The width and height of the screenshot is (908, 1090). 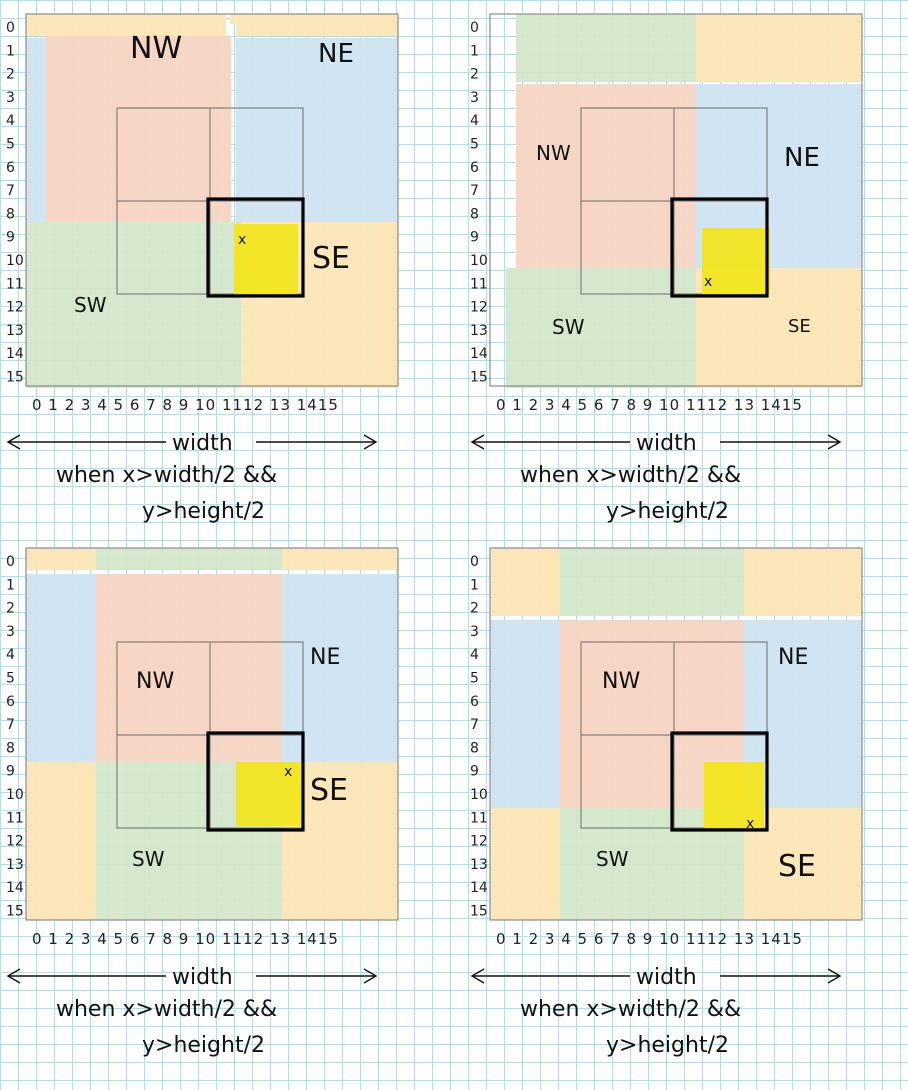 I want to click on se-quadrant-outline, so click(x=719, y=247).